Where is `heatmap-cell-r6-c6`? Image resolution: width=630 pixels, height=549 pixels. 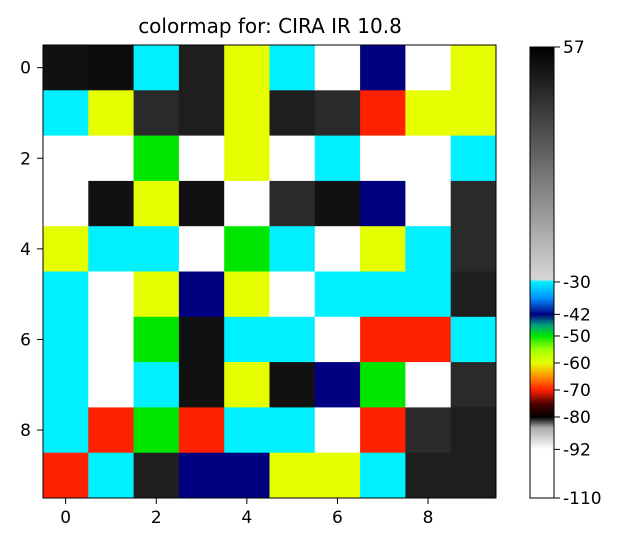 heatmap-cell-r6-c6 is located at coordinates (337, 339).